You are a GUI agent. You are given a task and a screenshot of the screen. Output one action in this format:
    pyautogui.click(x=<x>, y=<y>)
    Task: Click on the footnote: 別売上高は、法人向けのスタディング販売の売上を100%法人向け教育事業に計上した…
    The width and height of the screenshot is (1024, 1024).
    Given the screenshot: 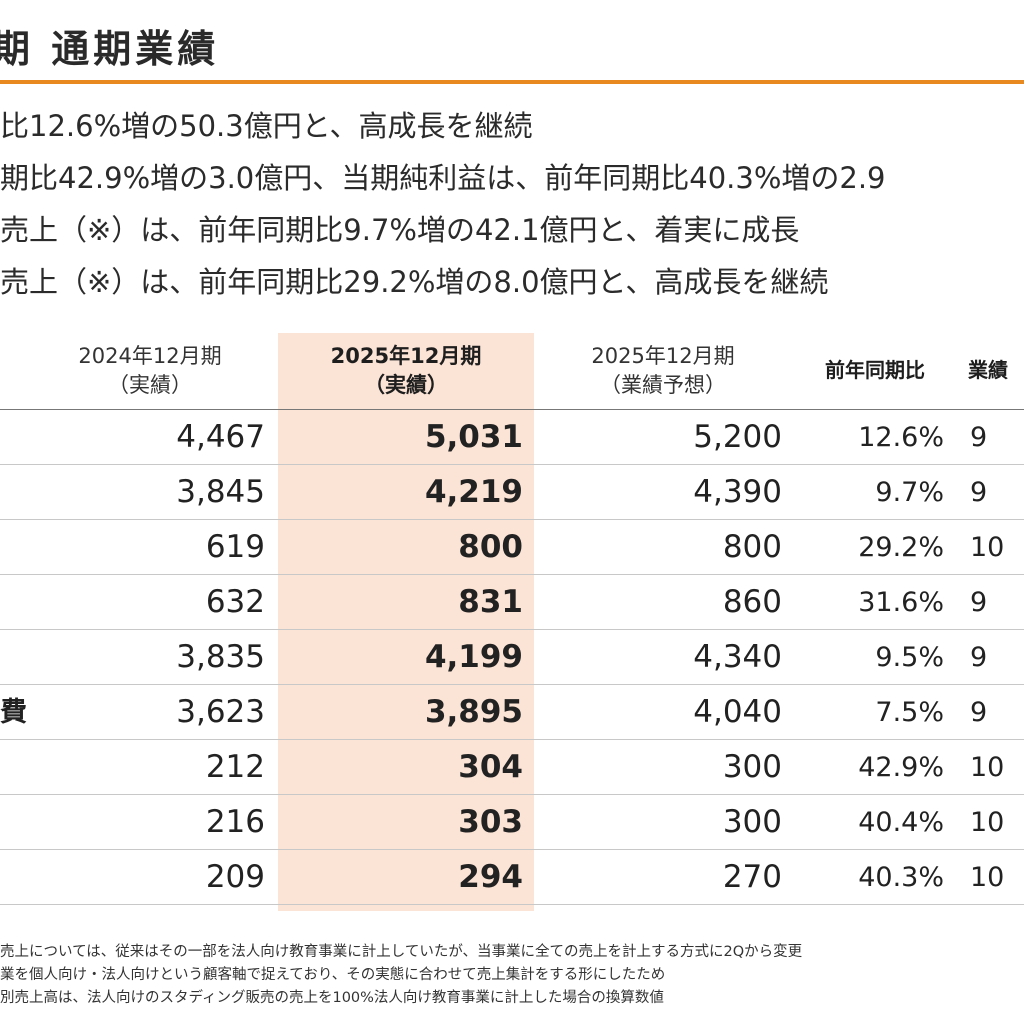 What is the action you would take?
    pyautogui.click(x=332, y=998)
    